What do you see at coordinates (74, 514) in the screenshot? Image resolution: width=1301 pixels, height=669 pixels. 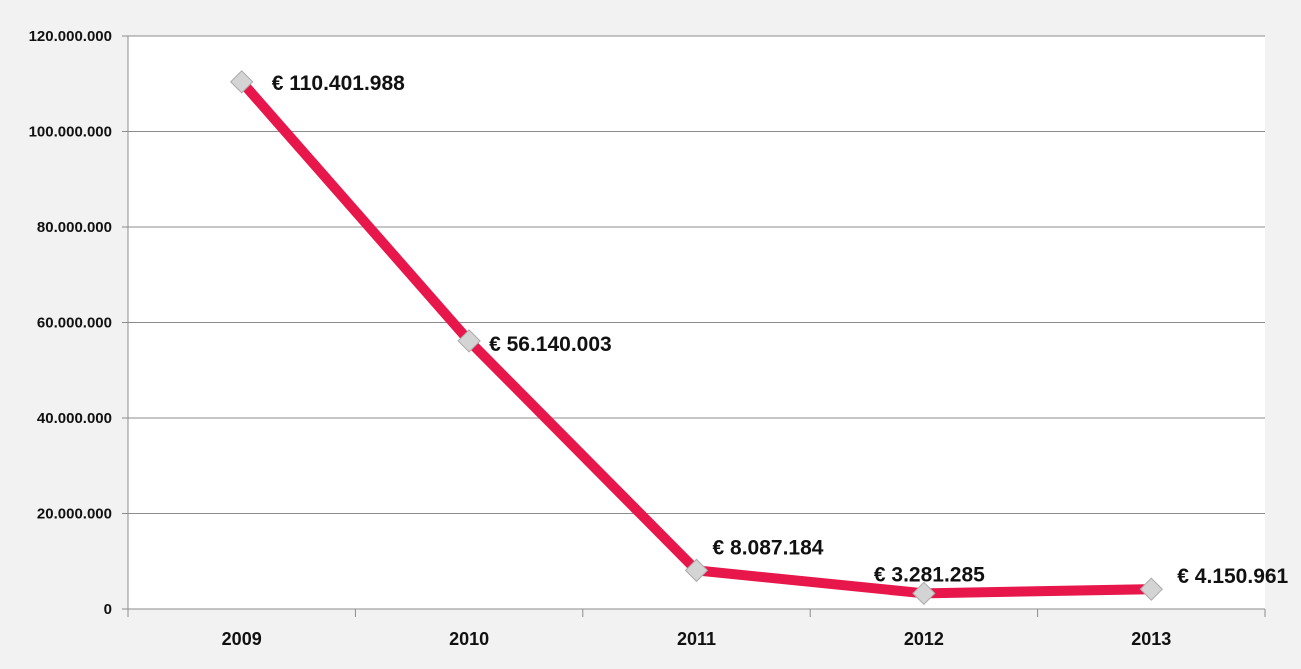 I see `y-tick-label: 20.000.000` at bounding box center [74, 514].